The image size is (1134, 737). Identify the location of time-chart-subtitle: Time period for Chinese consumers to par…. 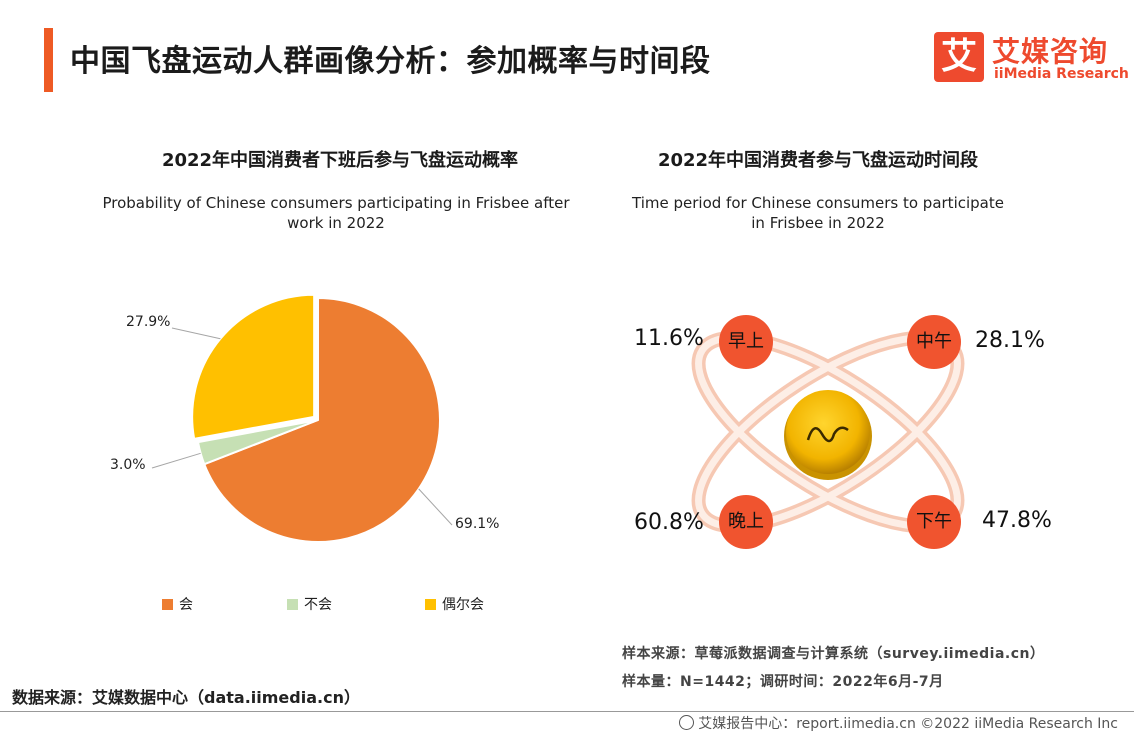
(818, 213).